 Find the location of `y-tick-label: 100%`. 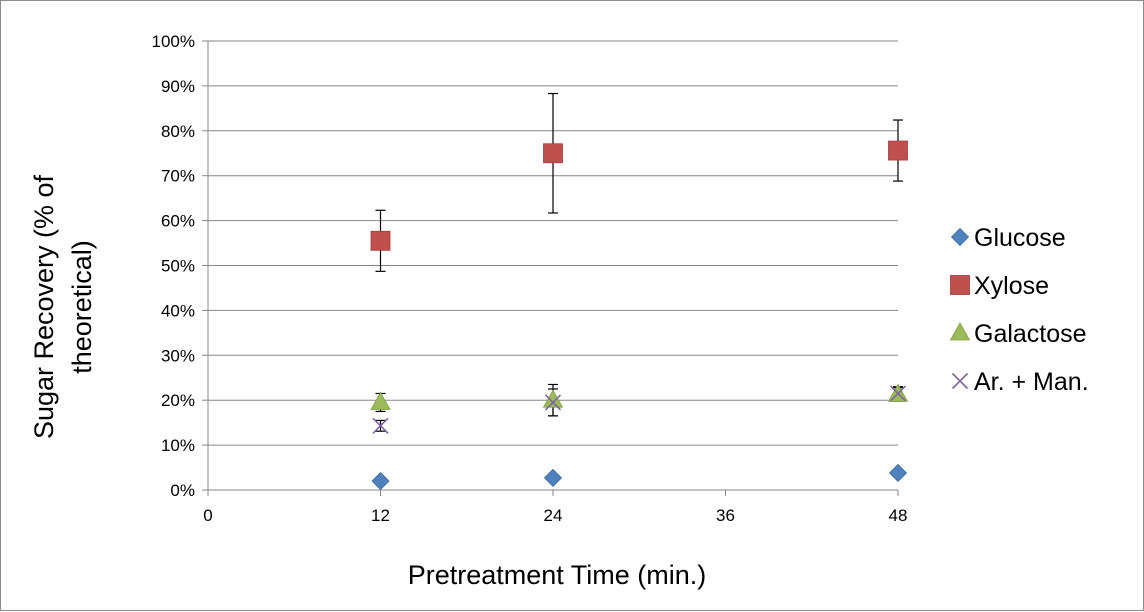

y-tick-label: 100% is located at coordinates (173, 41).